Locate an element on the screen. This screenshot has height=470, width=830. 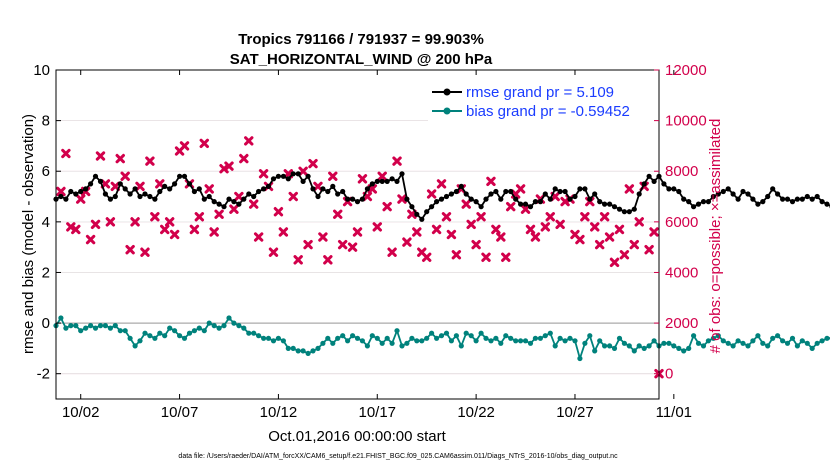
chart-title: Tropics 791166 / 791937 = 99.903% is located at coordinates (361, 39).